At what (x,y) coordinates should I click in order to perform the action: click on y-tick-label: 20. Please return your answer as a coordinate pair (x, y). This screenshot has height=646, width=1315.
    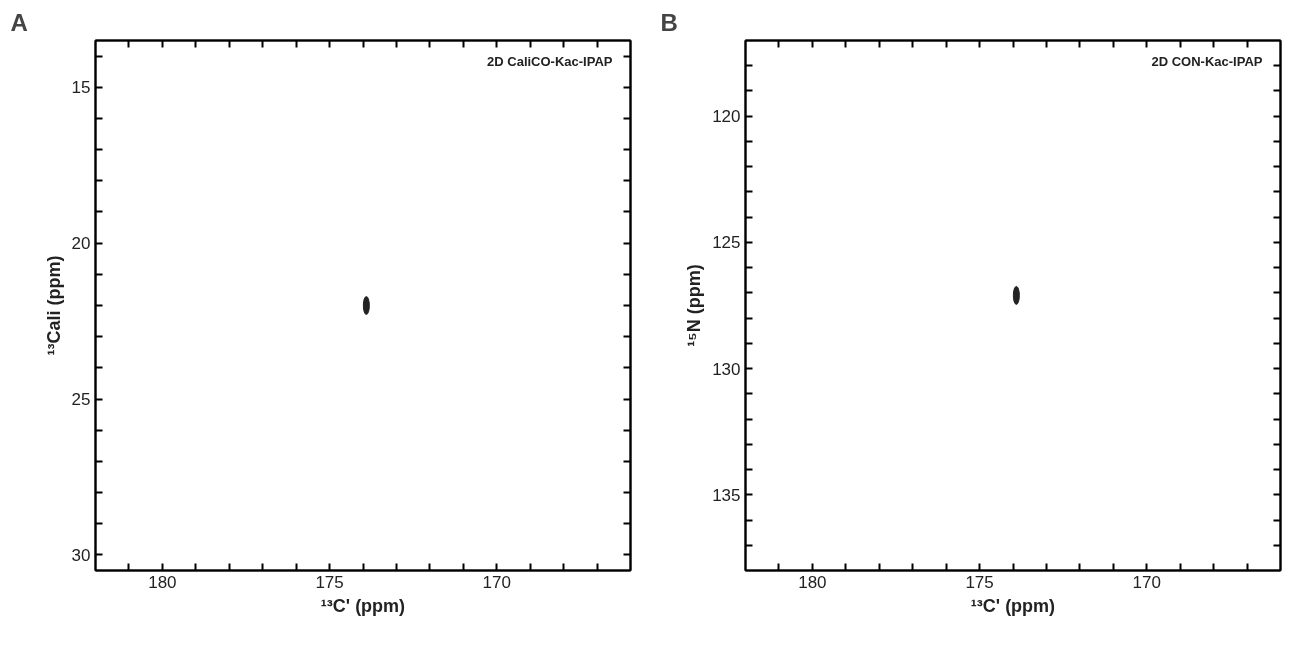
    Looking at the image, I should click on (81, 244).